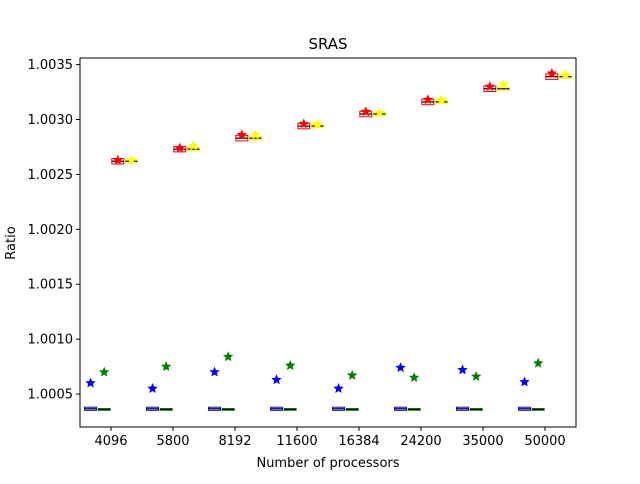 Image resolution: width=640 pixels, height=484 pixels. What do you see at coordinates (482, 441) in the screenshot?
I see `x-tick-label: 35000` at bounding box center [482, 441].